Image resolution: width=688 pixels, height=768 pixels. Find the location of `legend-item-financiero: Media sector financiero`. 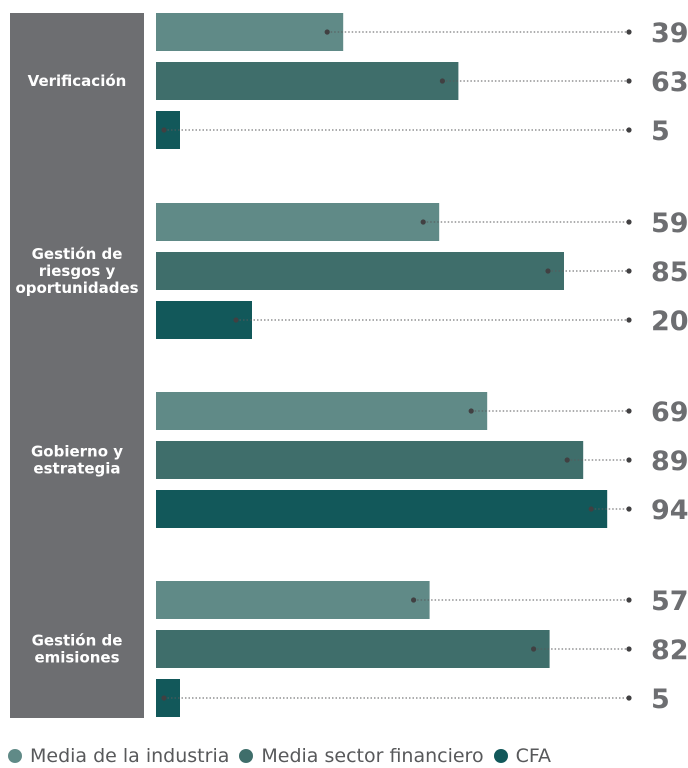

legend-item-financiero: Media sector financiero is located at coordinates (361, 756).